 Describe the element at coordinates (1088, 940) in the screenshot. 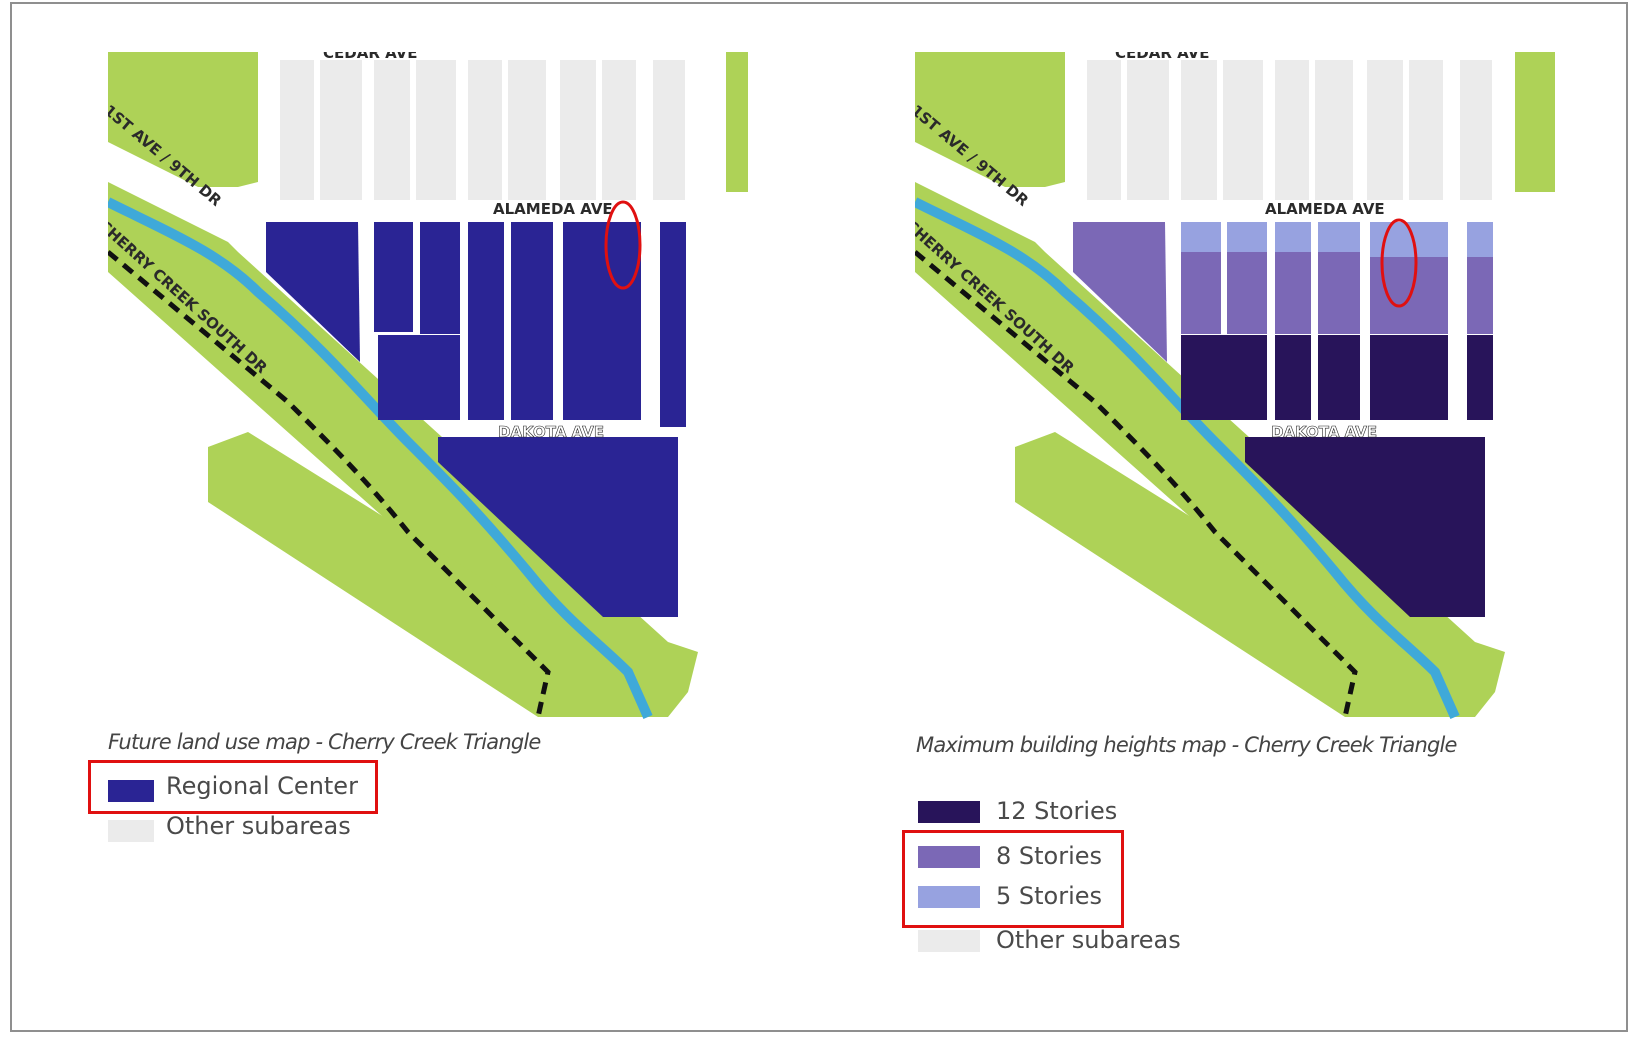

I see `other-subareas-label-right: Other subareas` at that location.